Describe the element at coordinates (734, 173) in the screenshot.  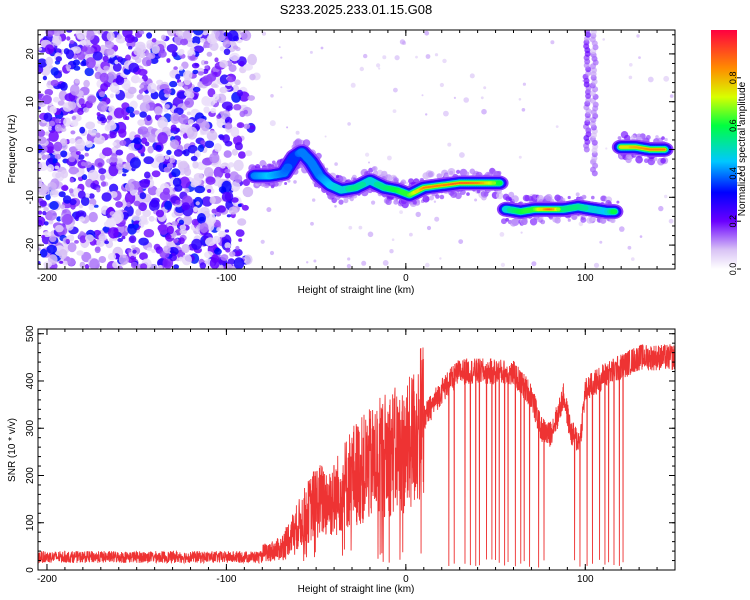
I see `colorbar-ticks: 0.0 0.2 0.4 0.6 0.8` at that location.